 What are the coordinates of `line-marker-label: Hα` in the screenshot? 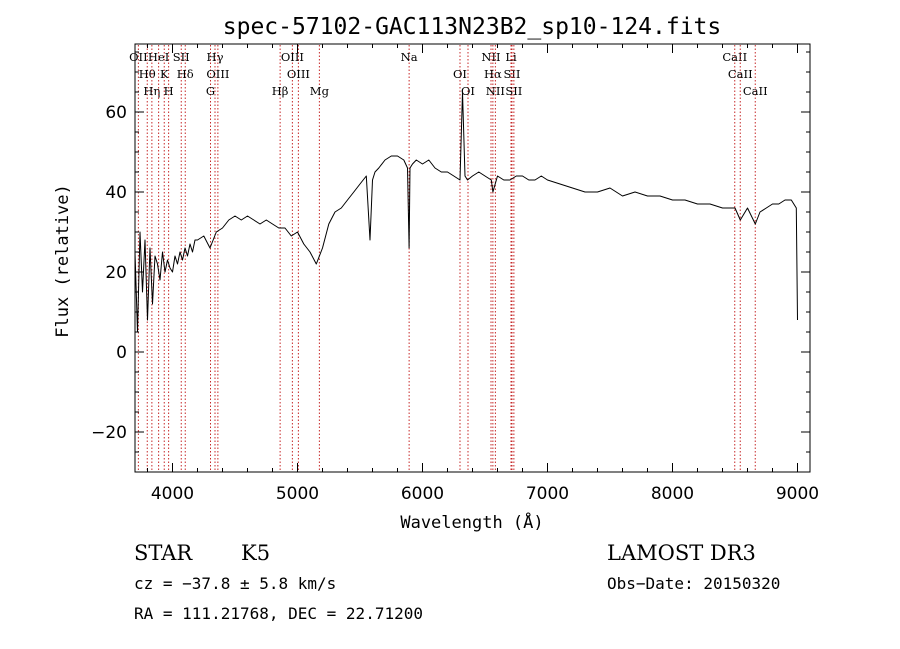 It's located at (493, 74).